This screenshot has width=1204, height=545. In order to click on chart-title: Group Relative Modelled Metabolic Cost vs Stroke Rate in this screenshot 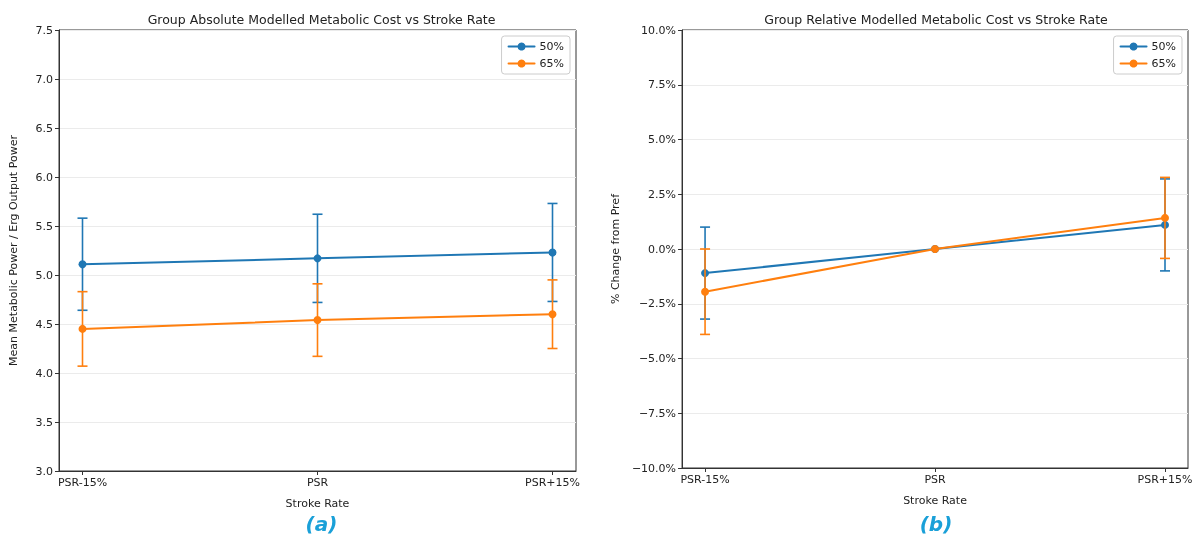, I will do `click(936, 19)`.